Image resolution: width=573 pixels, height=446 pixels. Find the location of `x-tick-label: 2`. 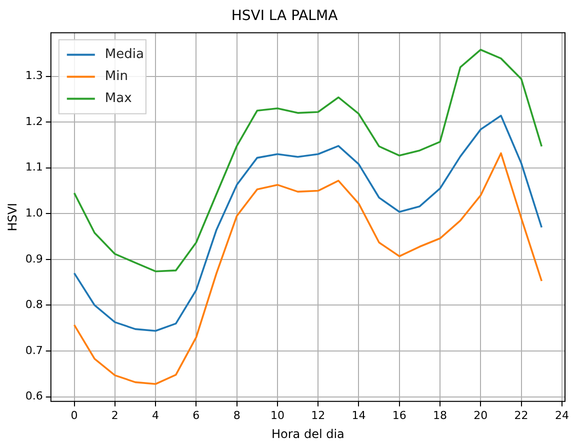

x-tick-label: 2 is located at coordinates (114, 415).